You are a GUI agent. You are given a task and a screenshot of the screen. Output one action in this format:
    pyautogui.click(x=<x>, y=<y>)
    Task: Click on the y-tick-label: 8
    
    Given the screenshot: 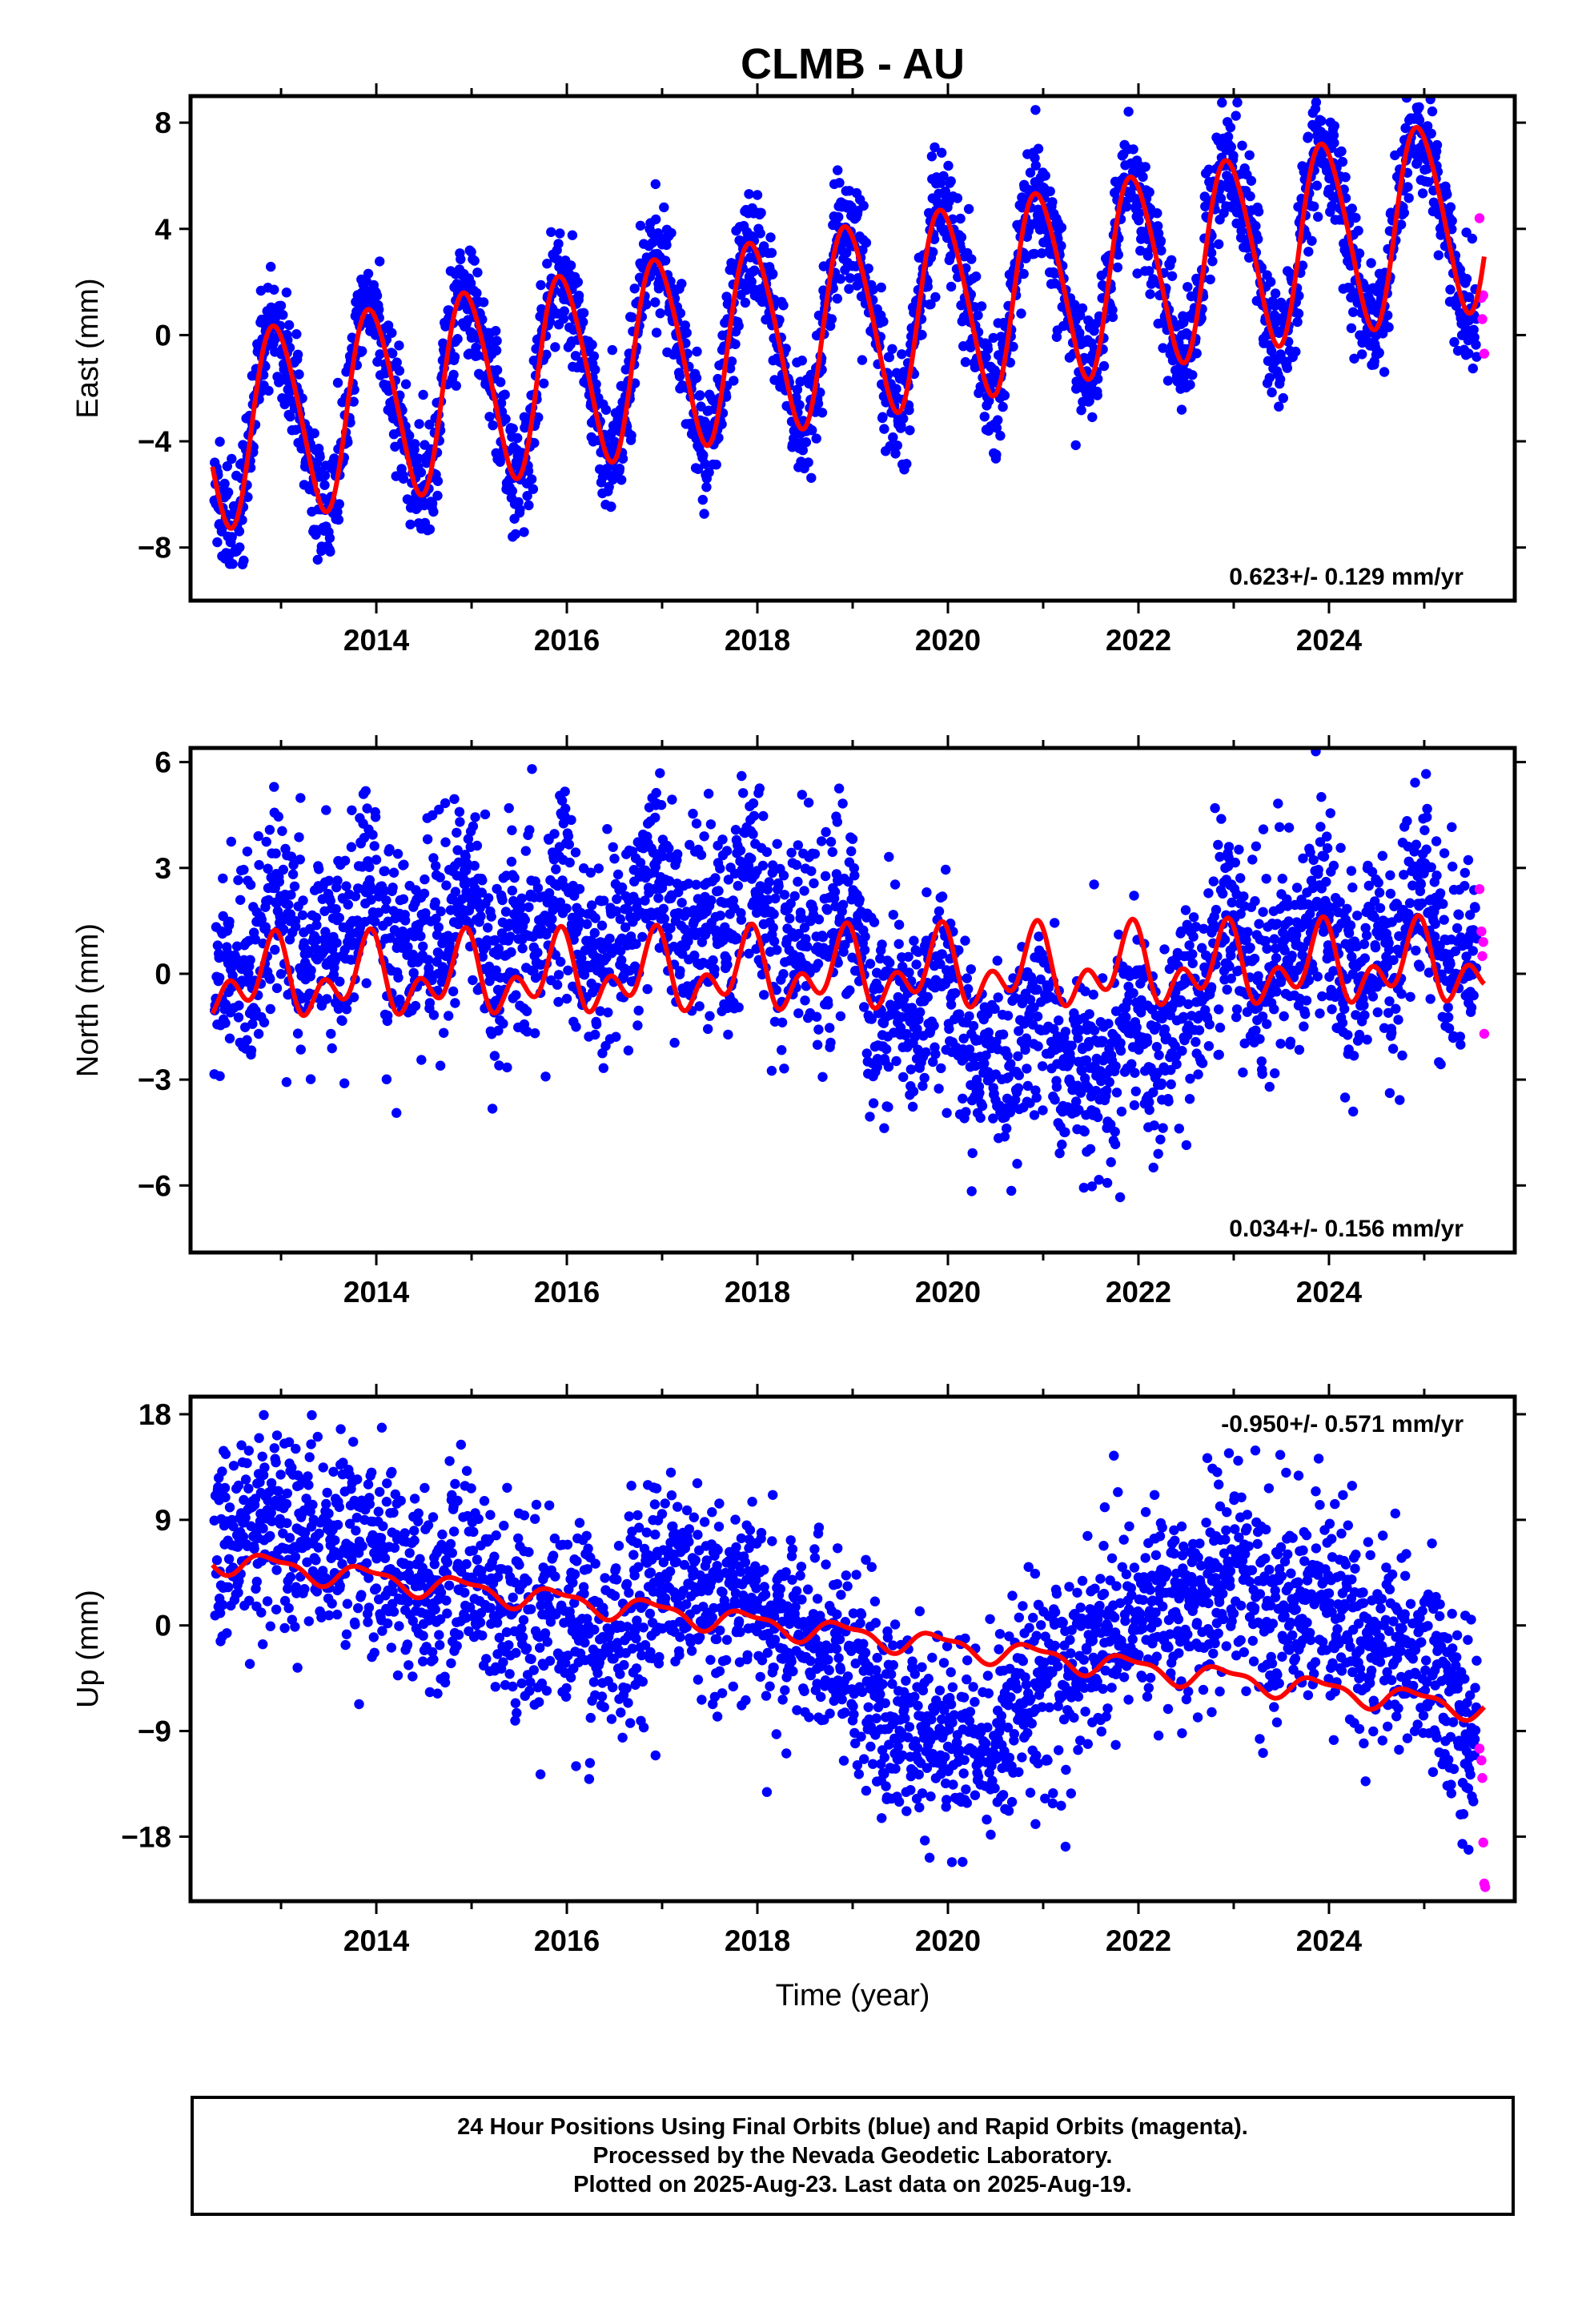 What is the action you would take?
    pyautogui.click(x=163, y=123)
    